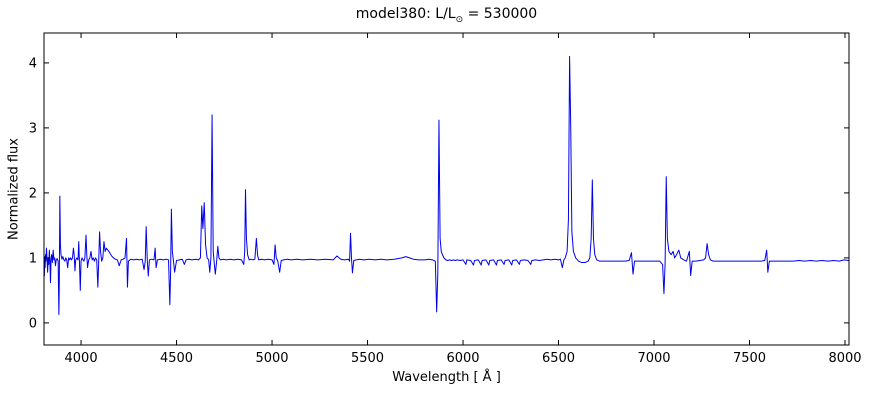 This screenshot has width=880, height=400. What do you see at coordinates (33, 258) in the screenshot?
I see `y-tick-label: 1` at bounding box center [33, 258].